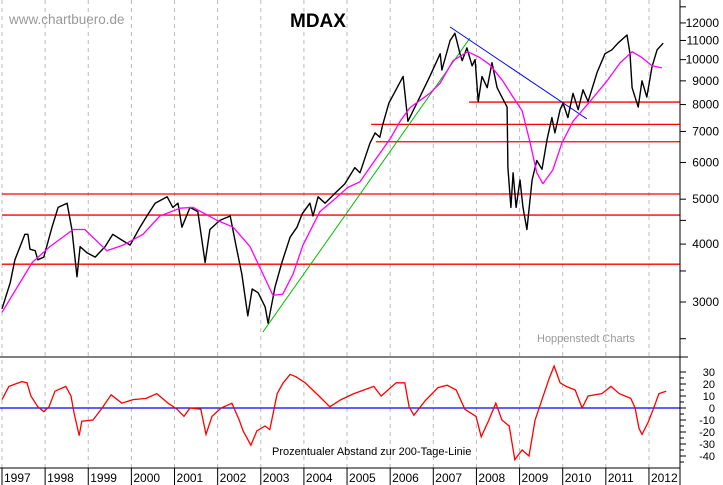 Image resolution: width=723 pixels, height=485 pixels. I want to click on osc-tick-label--40: -40, so click(707, 457).